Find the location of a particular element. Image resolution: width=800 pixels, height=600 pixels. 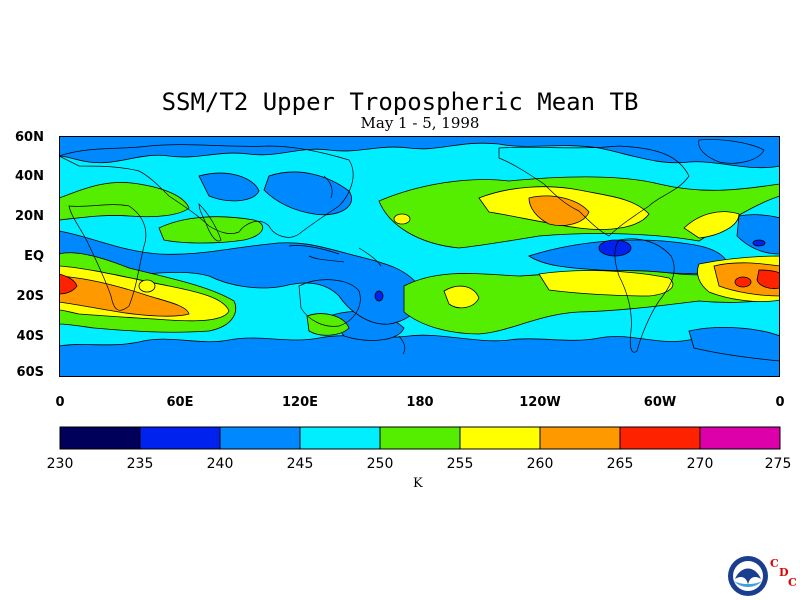

coastline-india is located at coordinates (210, 222).